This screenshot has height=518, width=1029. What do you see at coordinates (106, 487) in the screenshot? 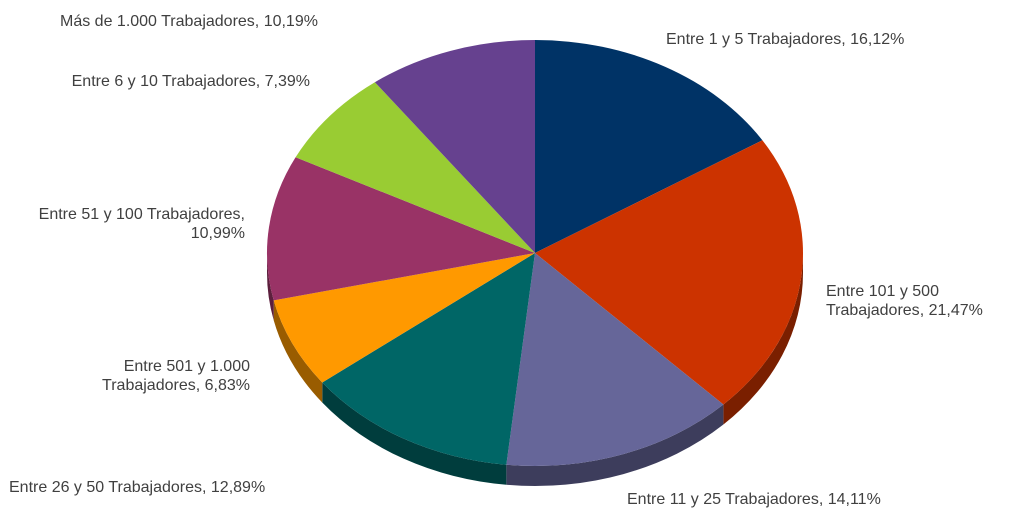
I see `category-label: Entre 26 y 50 Trabajadores` at bounding box center [106, 487].